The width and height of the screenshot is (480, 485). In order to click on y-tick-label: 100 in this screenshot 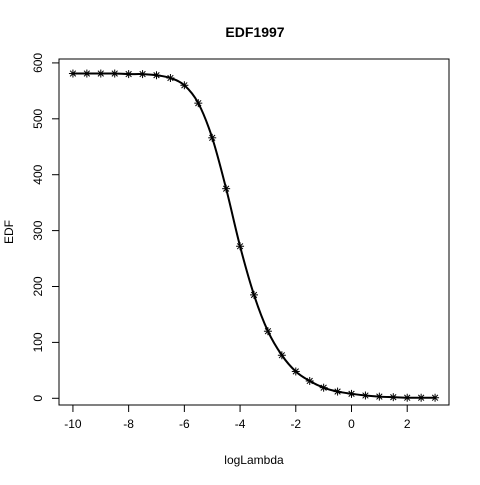, I will do `click(38, 342)`.